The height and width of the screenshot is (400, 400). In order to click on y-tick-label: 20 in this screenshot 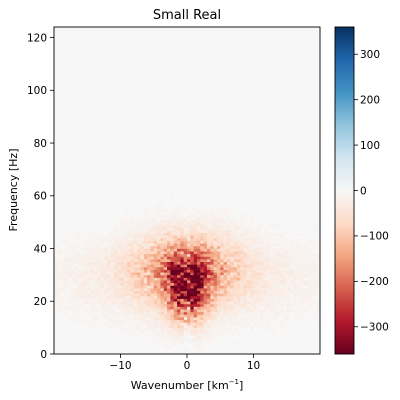, I will do `click(40, 302)`.